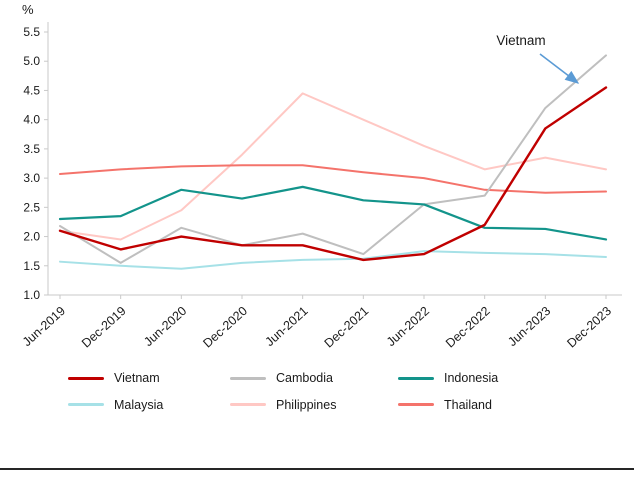 Image resolution: width=634 pixels, height=477 pixels. Describe the element at coordinates (468, 404) in the screenshot. I see `legend-label-thailand: Thailand` at that location.